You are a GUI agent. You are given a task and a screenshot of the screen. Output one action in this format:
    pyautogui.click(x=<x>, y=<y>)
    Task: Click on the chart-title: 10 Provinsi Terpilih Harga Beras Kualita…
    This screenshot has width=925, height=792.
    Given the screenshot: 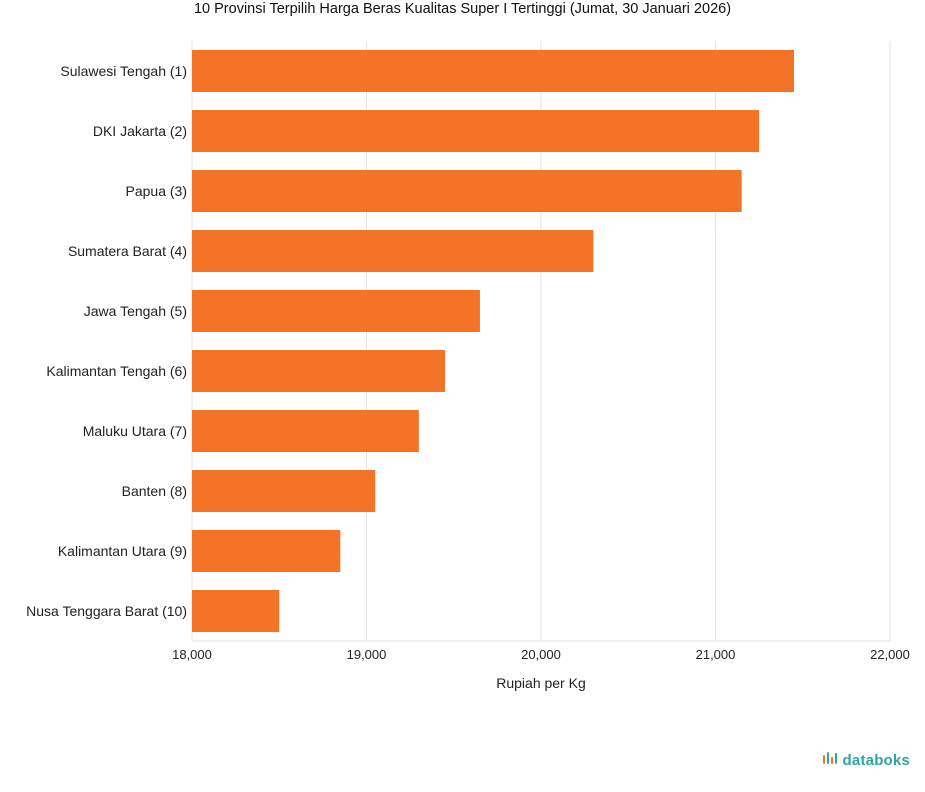 What is the action you would take?
    pyautogui.click(x=462, y=9)
    